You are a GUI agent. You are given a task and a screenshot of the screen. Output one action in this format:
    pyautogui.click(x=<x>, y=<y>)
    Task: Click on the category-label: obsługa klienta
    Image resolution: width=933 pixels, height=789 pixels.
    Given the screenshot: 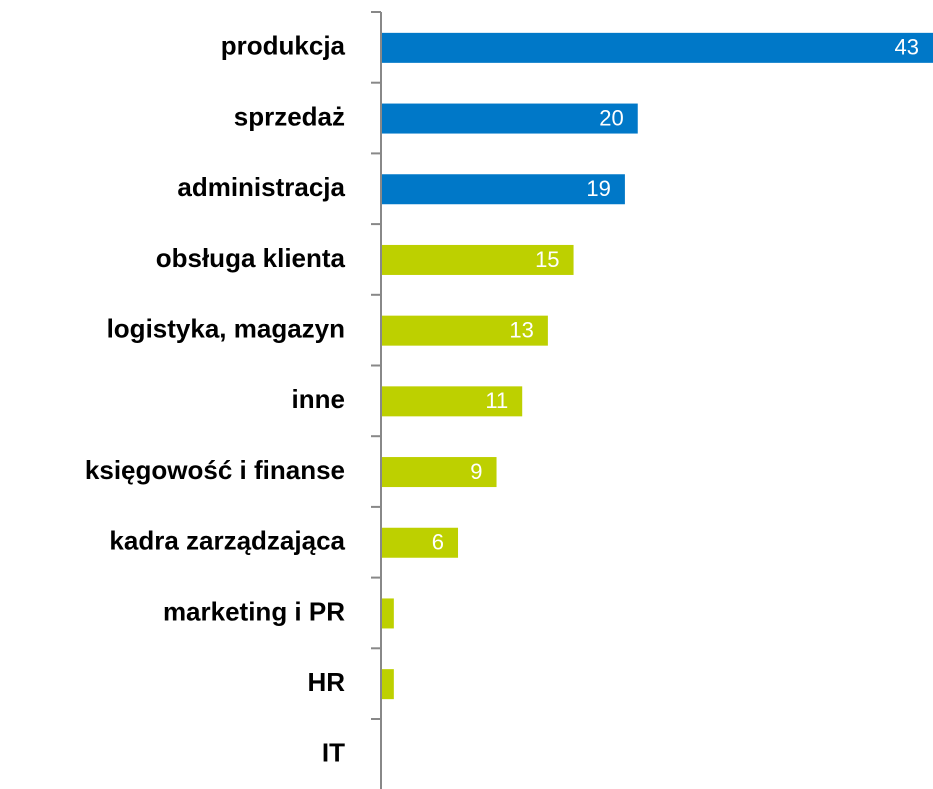 What is the action you would take?
    pyautogui.click(x=251, y=258)
    